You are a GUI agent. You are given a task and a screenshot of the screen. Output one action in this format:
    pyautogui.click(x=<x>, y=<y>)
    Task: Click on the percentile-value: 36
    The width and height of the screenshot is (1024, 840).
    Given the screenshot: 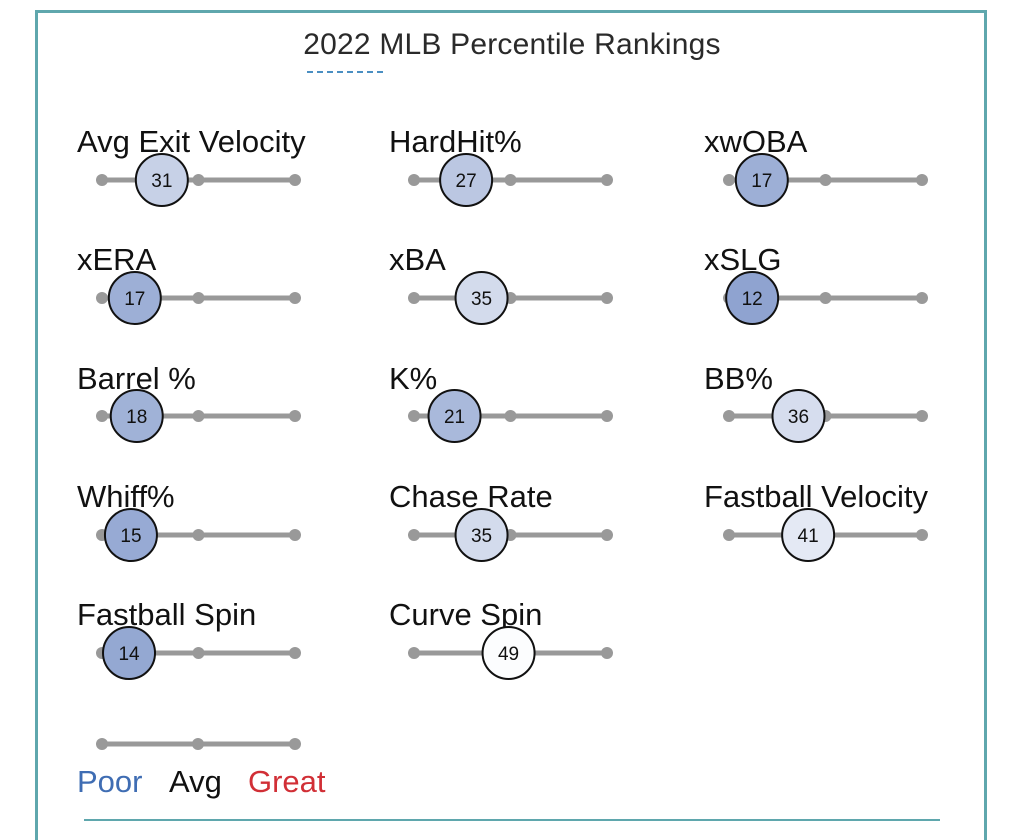 What is the action you would take?
    pyautogui.click(x=798, y=417)
    